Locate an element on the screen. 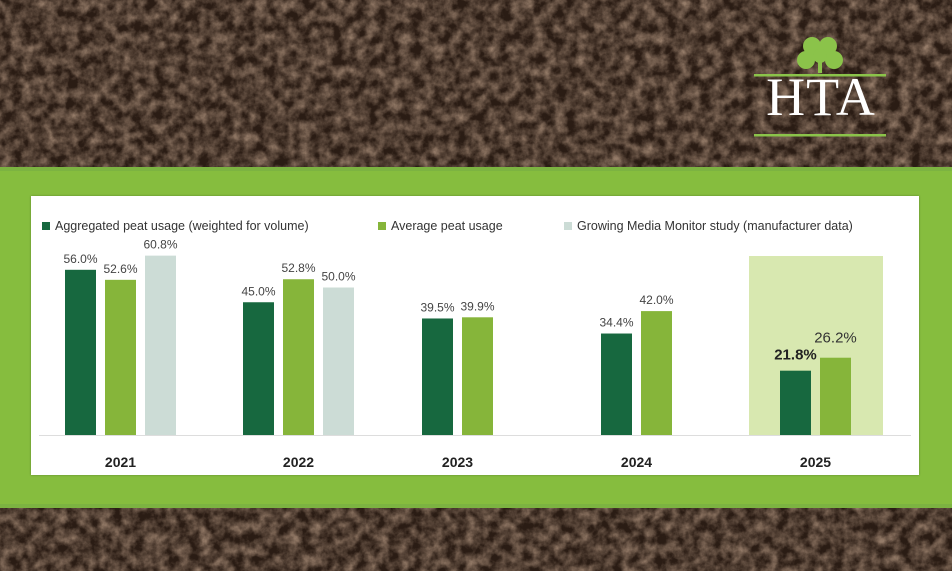 The image size is (952, 571). data-label-2022-s2: 50.0% is located at coordinates (338, 277).